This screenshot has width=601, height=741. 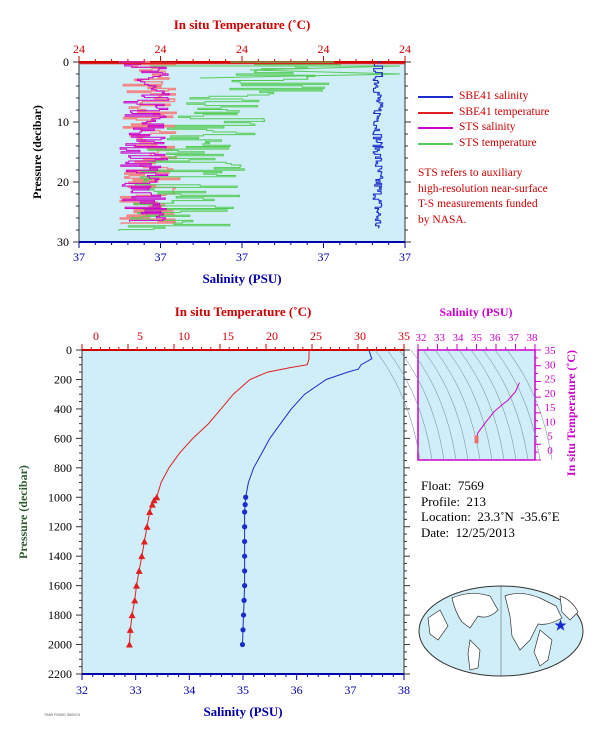 I want to click on legend-item: SBE41 temperature, so click(x=508, y=113).